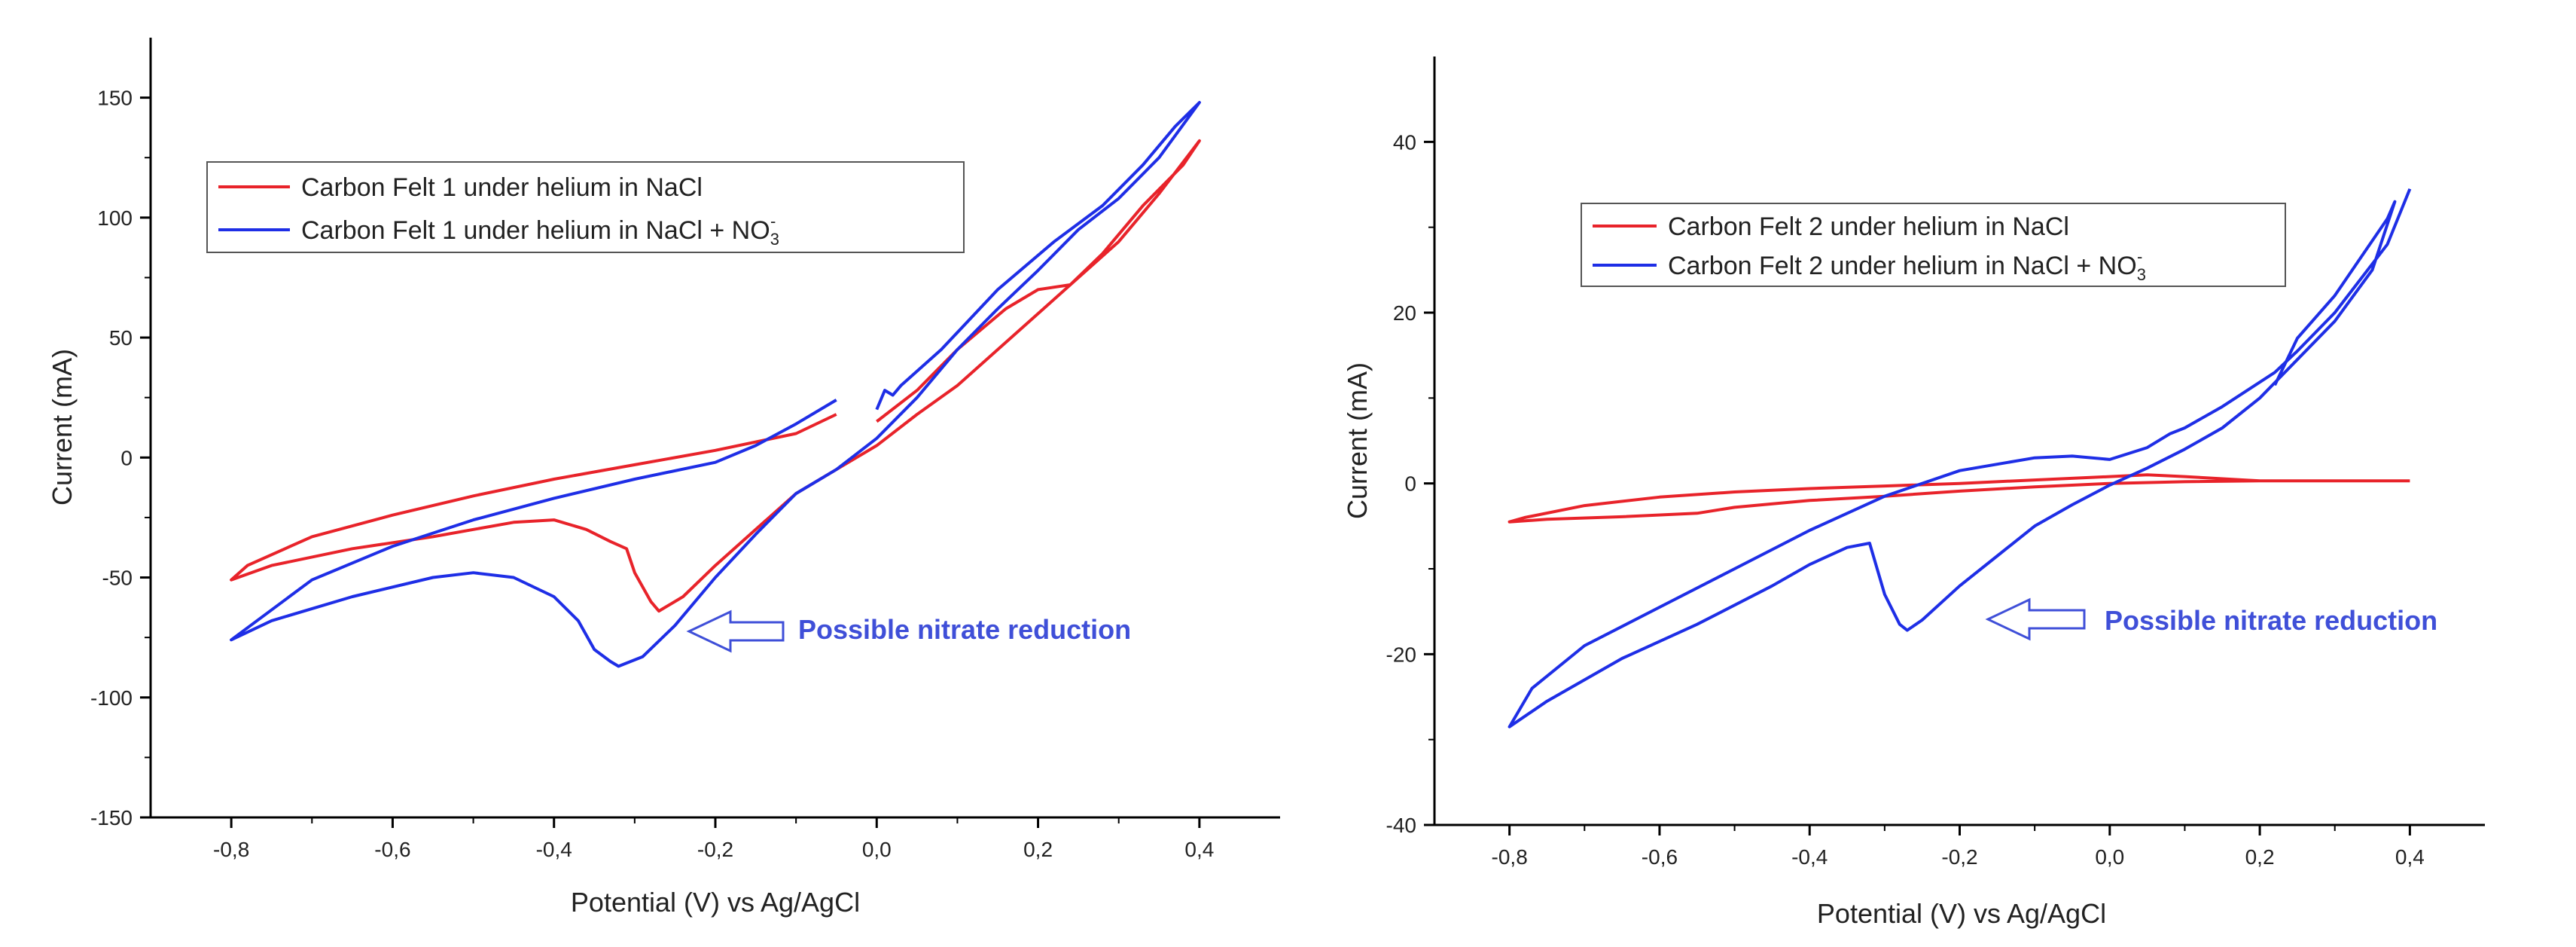 Image resolution: width=2576 pixels, height=947 pixels. Describe the element at coordinates (126, 457) in the screenshot. I see `y-tick-label-left: 0` at that location.